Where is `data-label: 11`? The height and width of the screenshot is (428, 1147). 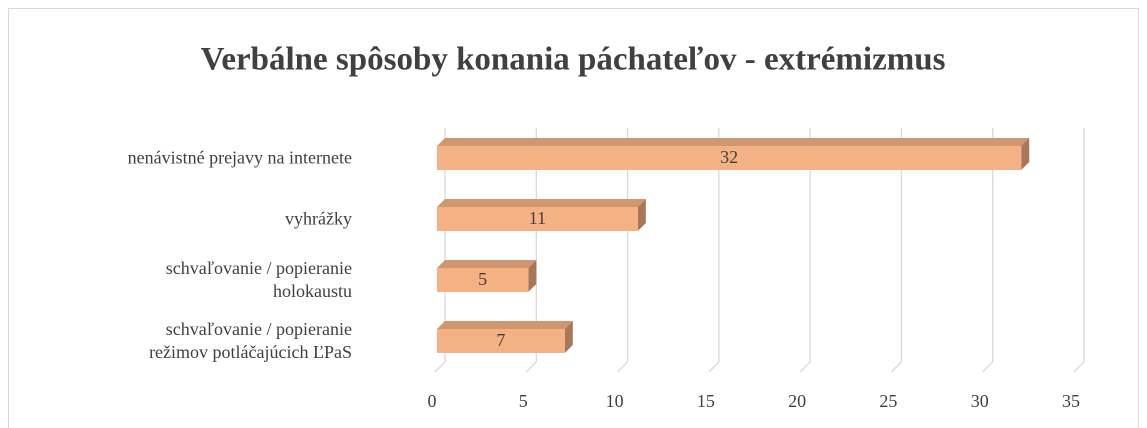 data-label: 11 is located at coordinates (537, 218).